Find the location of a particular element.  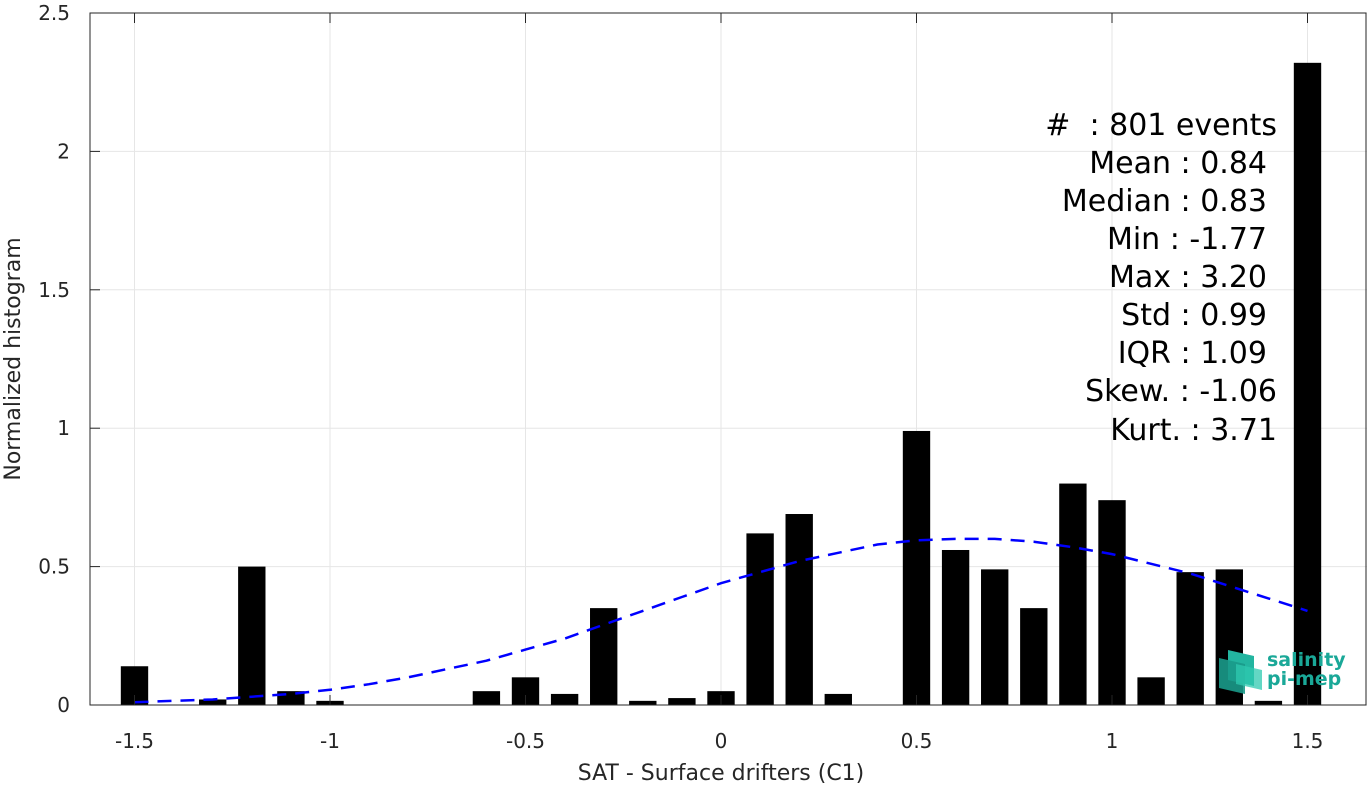

stats-skewness: Skew. : -1.06 is located at coordinates (1181, 391).